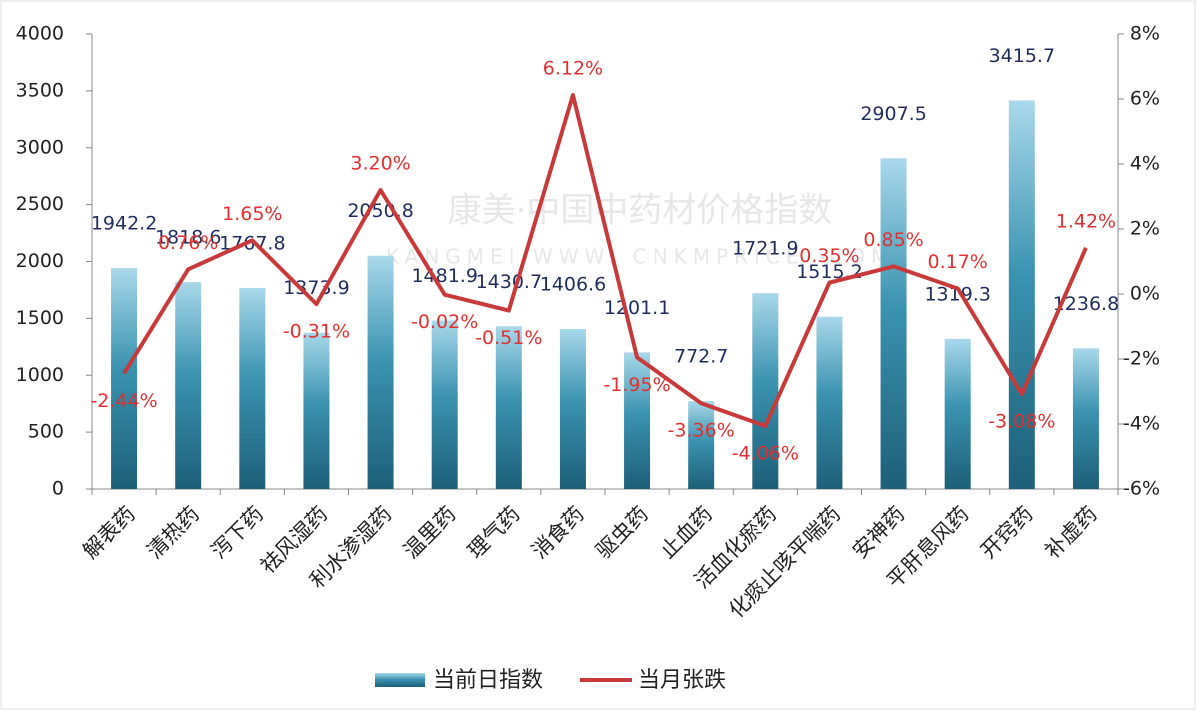 The height and width of the screenshot is (710, 1196). I want to click on y2-tick-label: 6%, so click(1145, 99).